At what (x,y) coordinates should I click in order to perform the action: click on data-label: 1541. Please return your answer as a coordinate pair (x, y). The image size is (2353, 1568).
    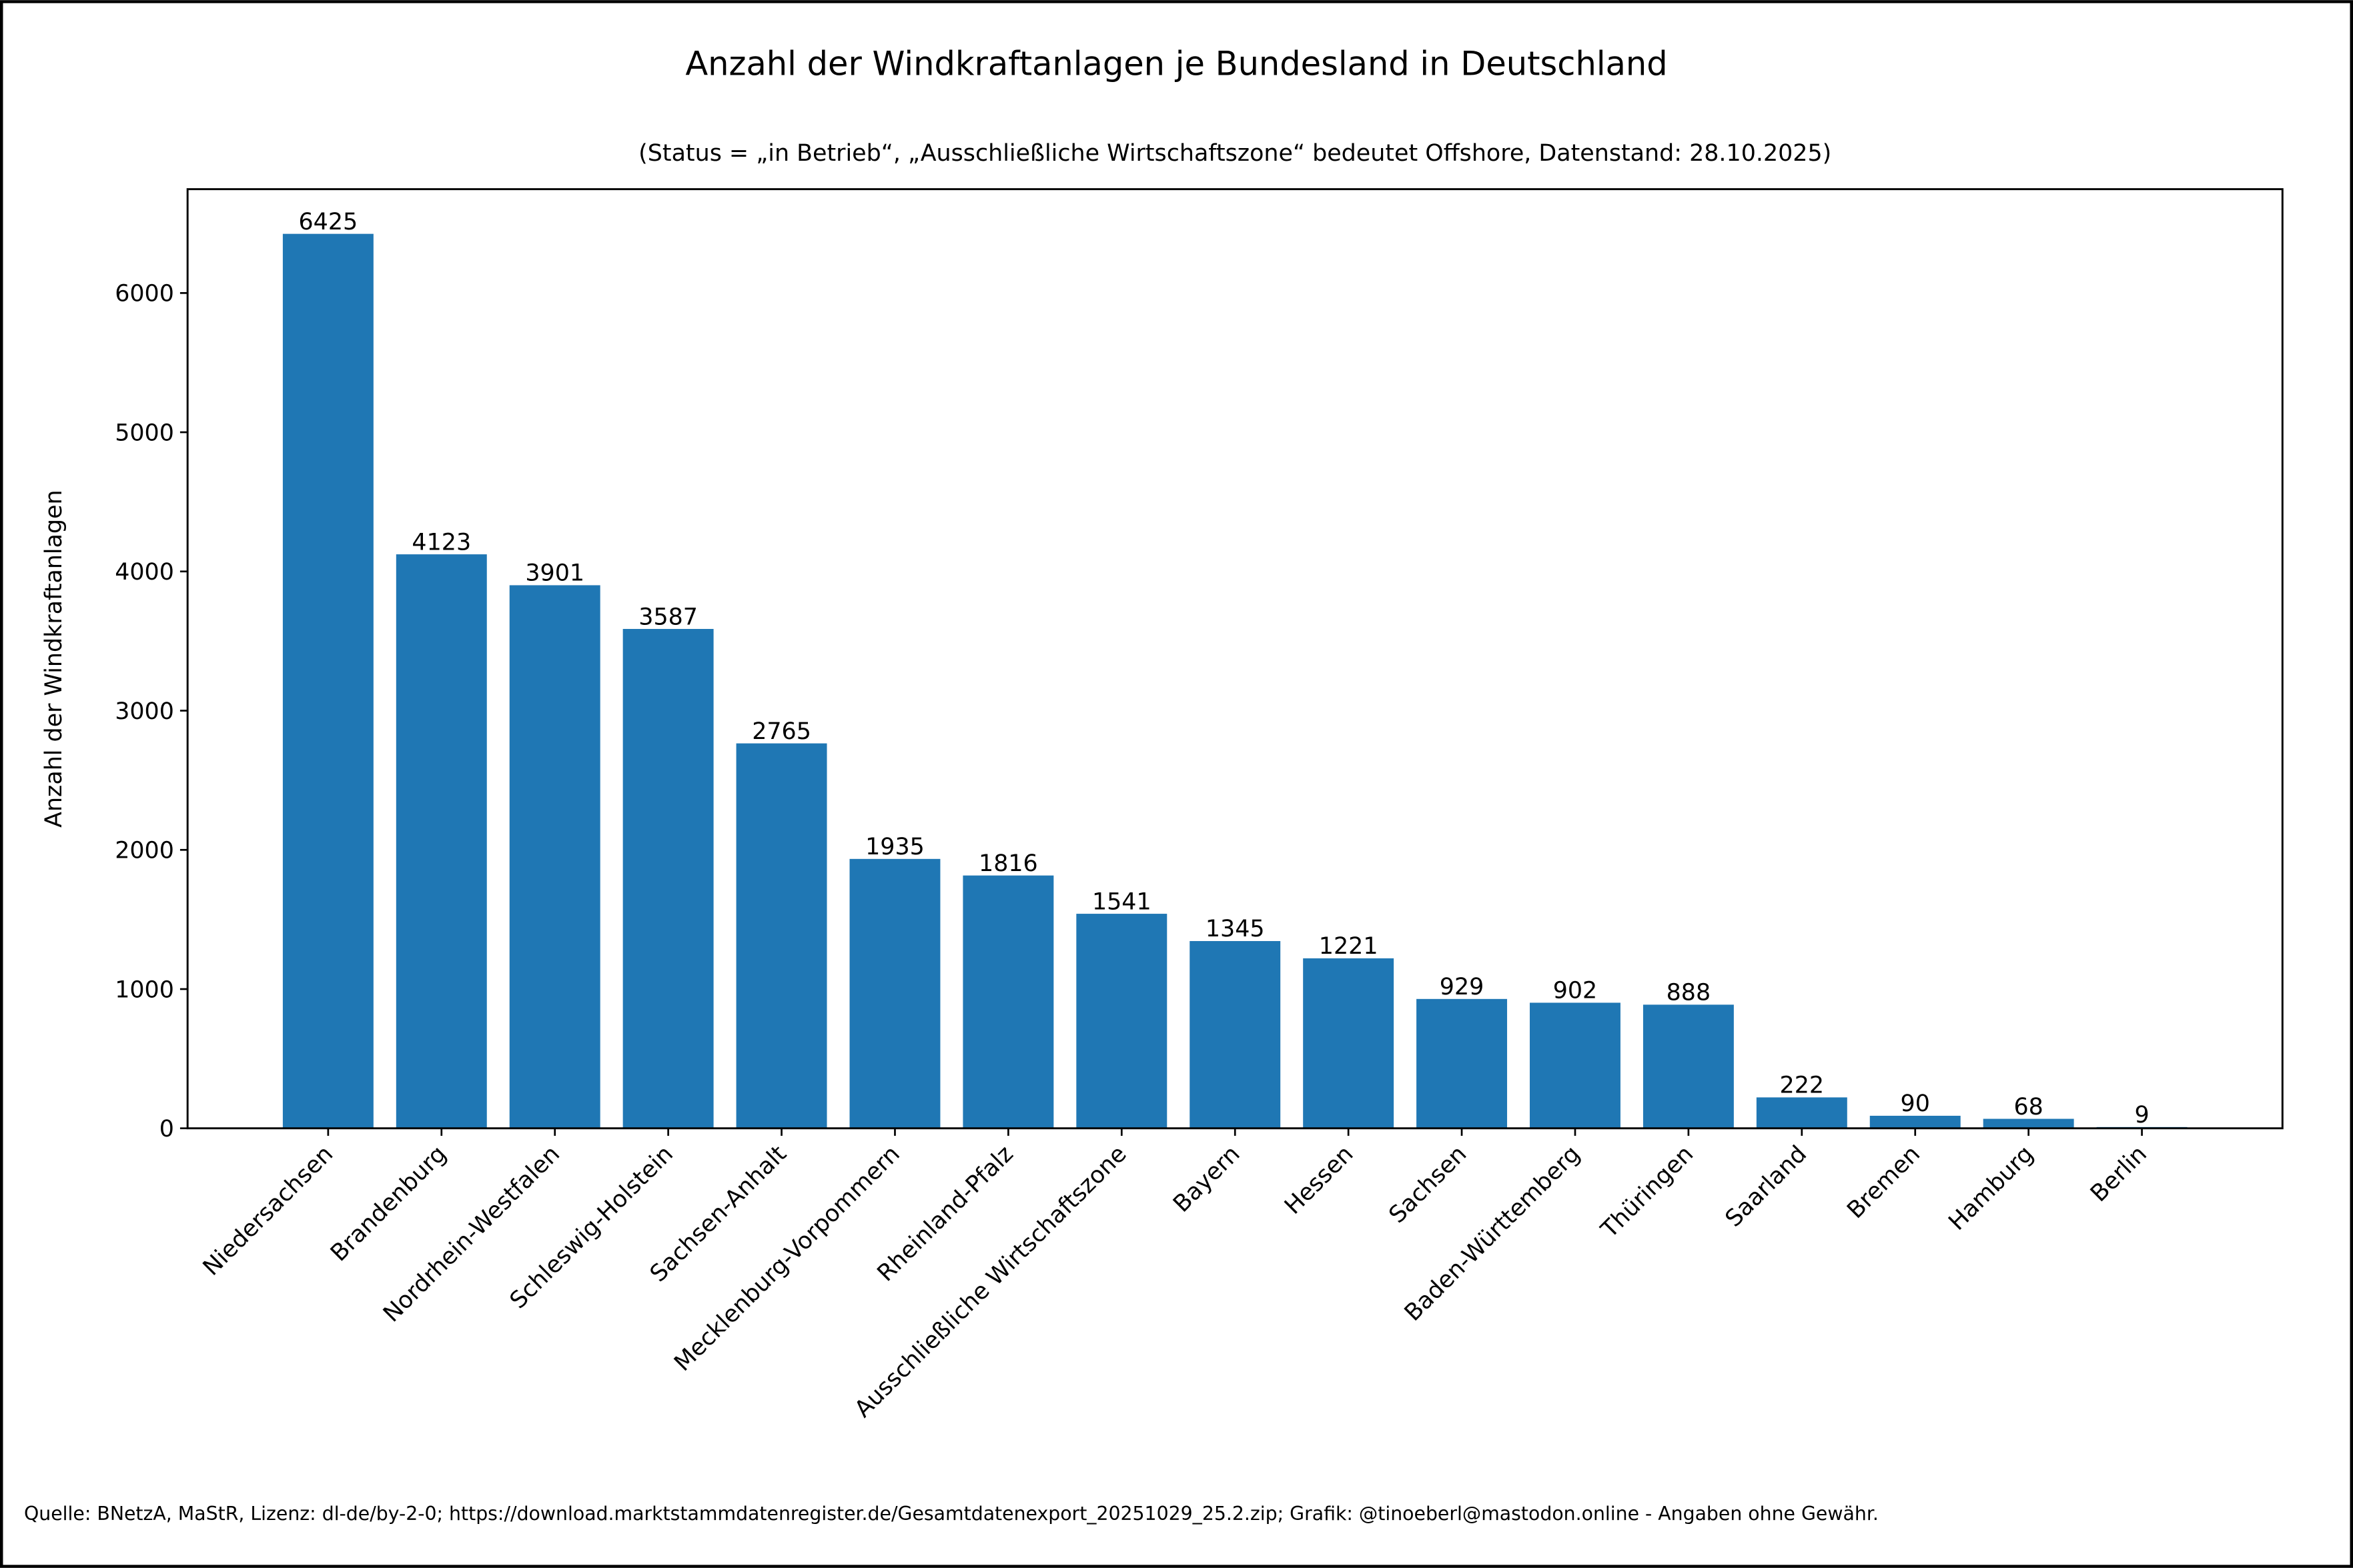
    Looking at the image, I should click on (1121, 901).